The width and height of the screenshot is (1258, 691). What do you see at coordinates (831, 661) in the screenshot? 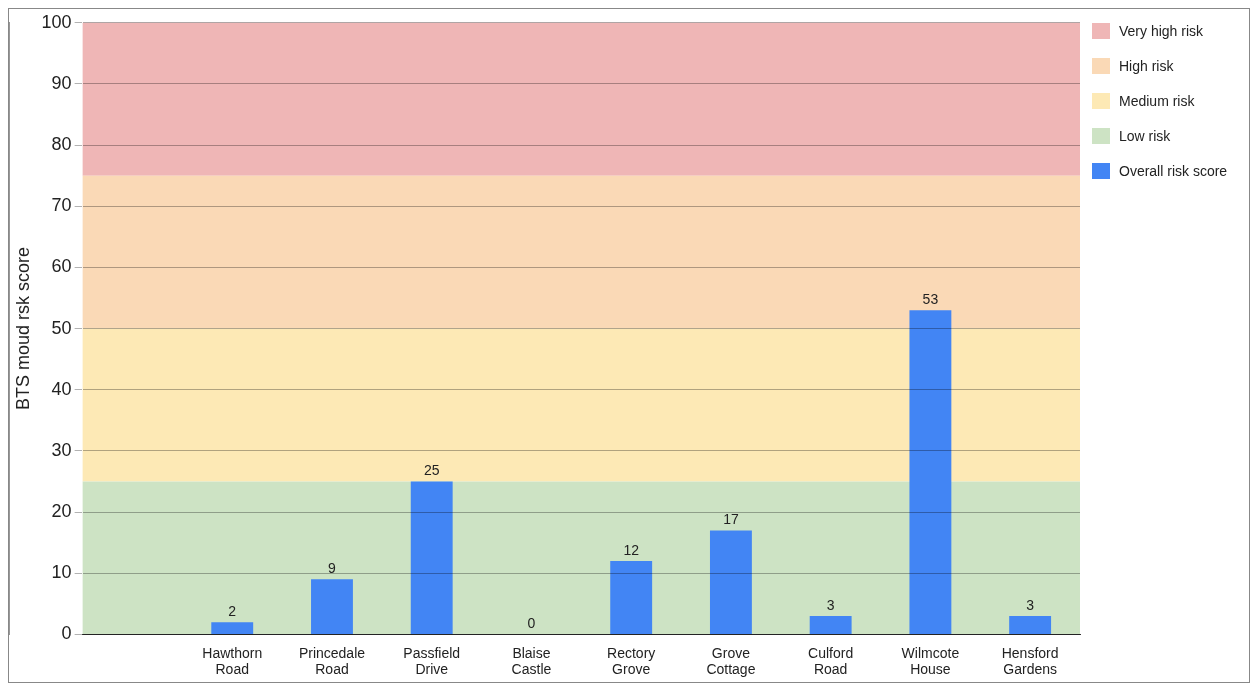
I see `x-tick-label: Culford Road` at bounding box center [831, 661].